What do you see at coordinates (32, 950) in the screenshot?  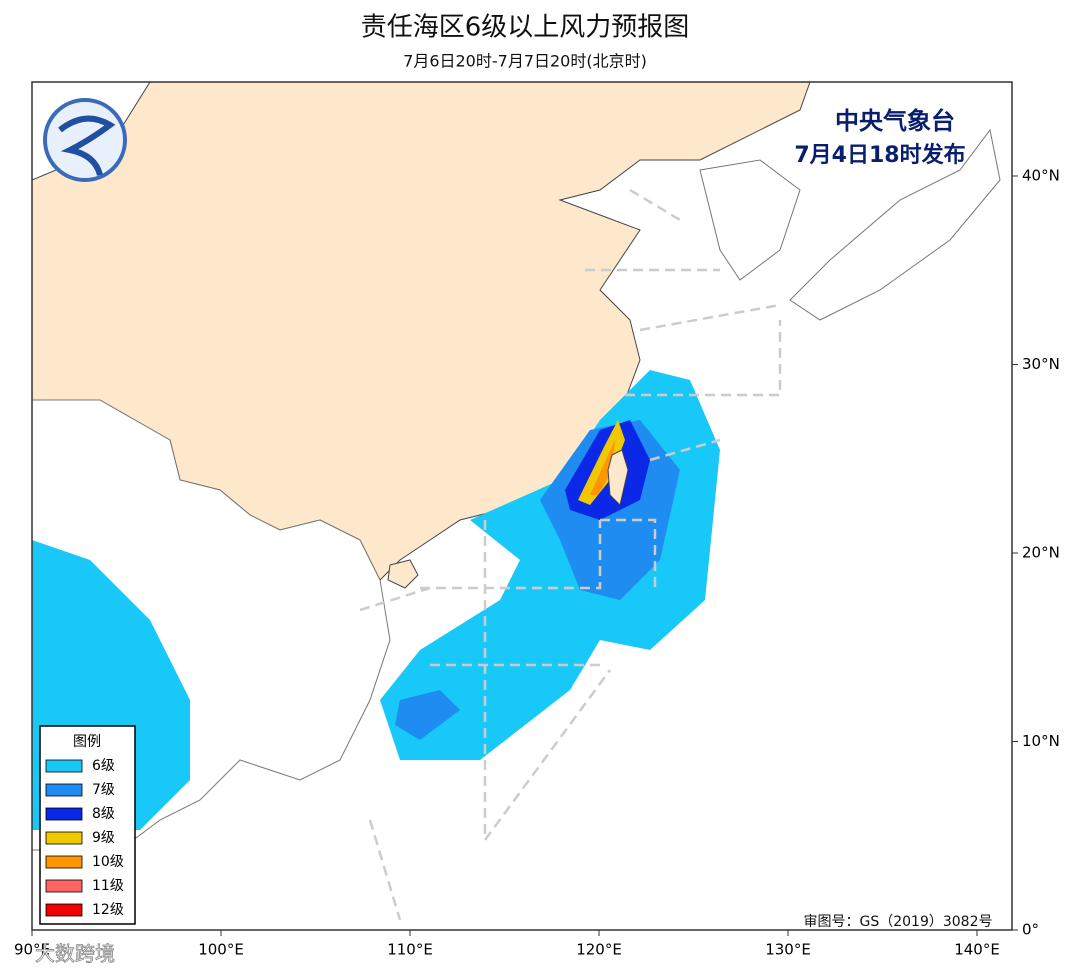 I see `lon-tick-label: 90°E` at bounding box center [32, 950].